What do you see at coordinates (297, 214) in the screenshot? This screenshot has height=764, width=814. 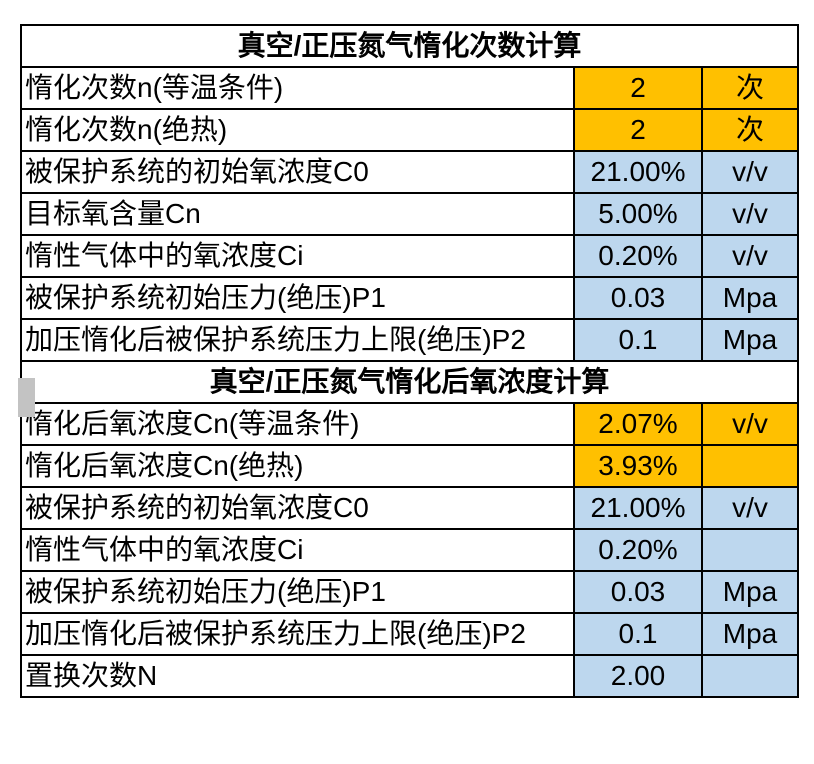 I see `row-label-cell: 目标氧含量Cn` at bounding box center [297, 214].